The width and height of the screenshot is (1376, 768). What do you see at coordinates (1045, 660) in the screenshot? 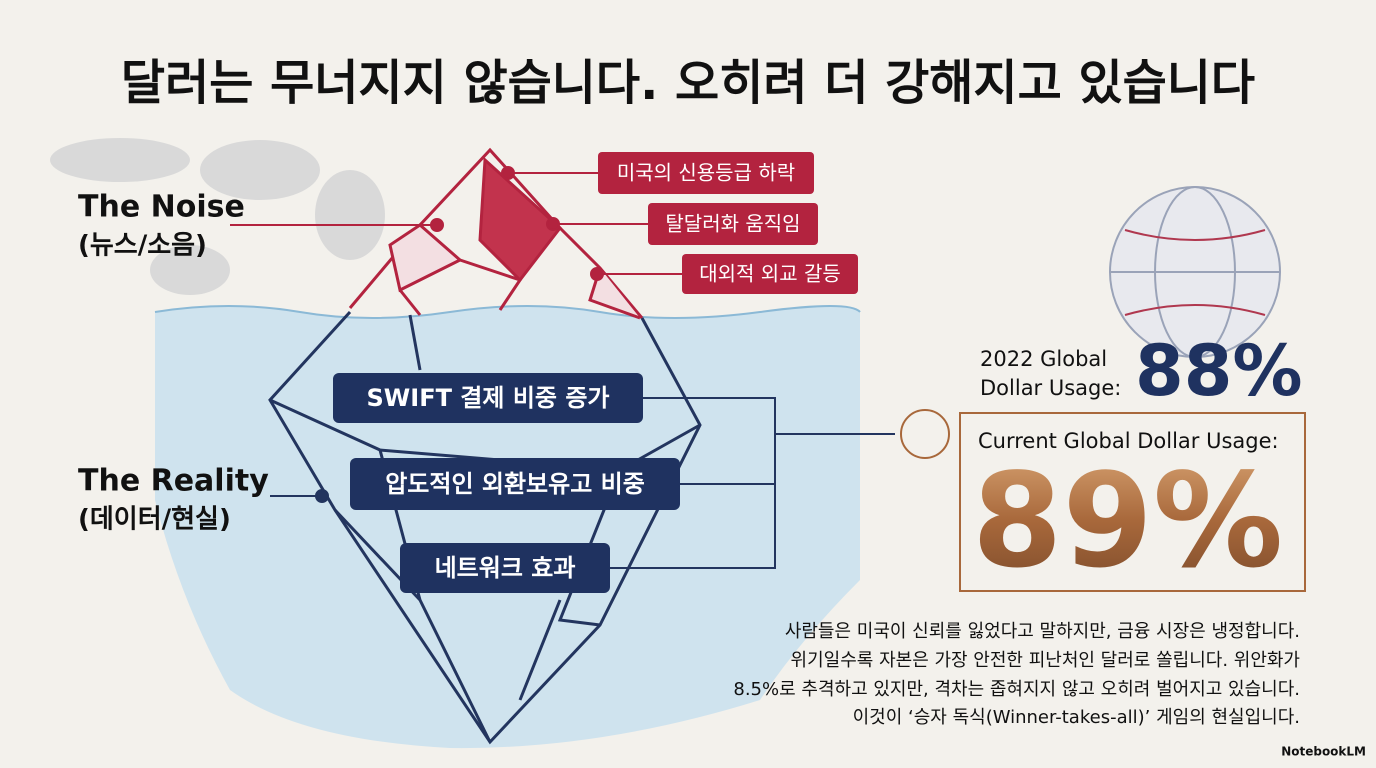
I see `body-line: 위기일수록 자본은 가장 안전한 피난처인 달러로 쏠립니다. 위안화가` at bounding box center [1045, 660].